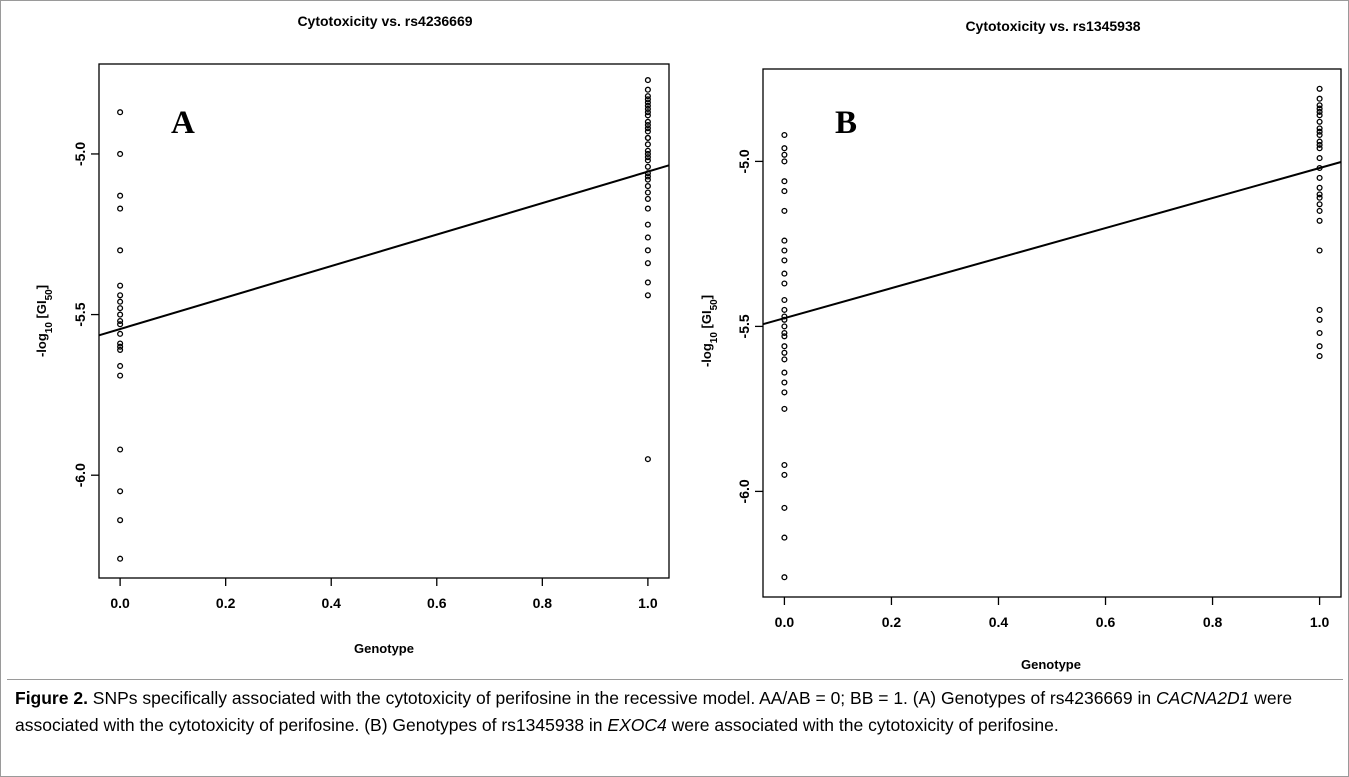 This screenshot has width=1349, height=777. What do you see at coordinates (1052, 613) in the screenshot?
I see `x-axis: 0.0 0.2 0.4 0.6 0.8 1.0` at bounding box center [1052, 613].